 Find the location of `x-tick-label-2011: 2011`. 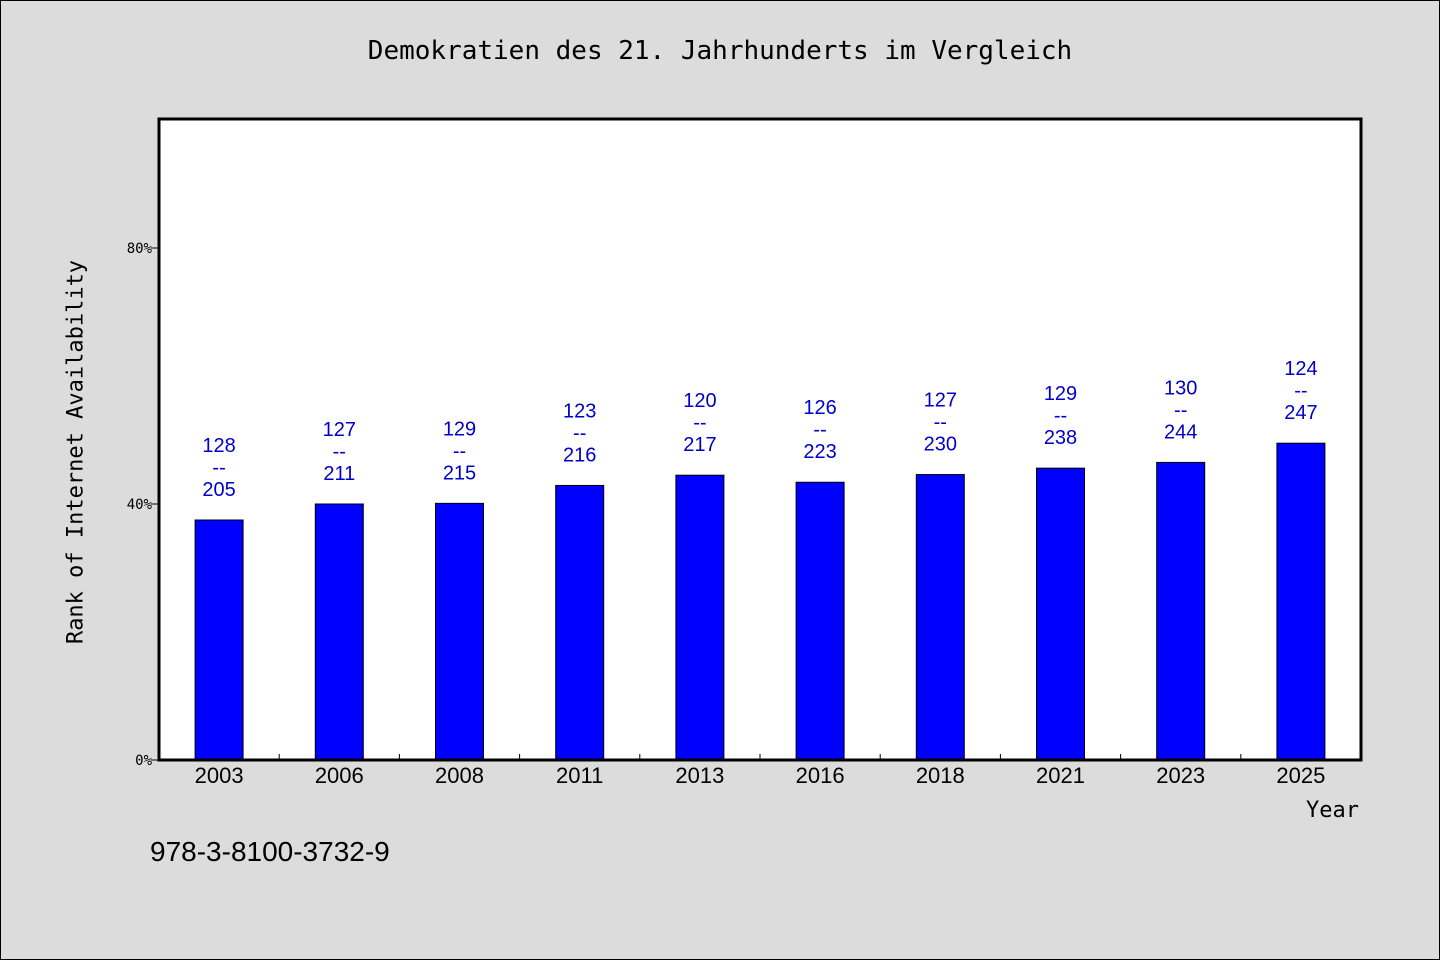

x-tick-label-2011: 2011 is located at coordinates (579, 775).